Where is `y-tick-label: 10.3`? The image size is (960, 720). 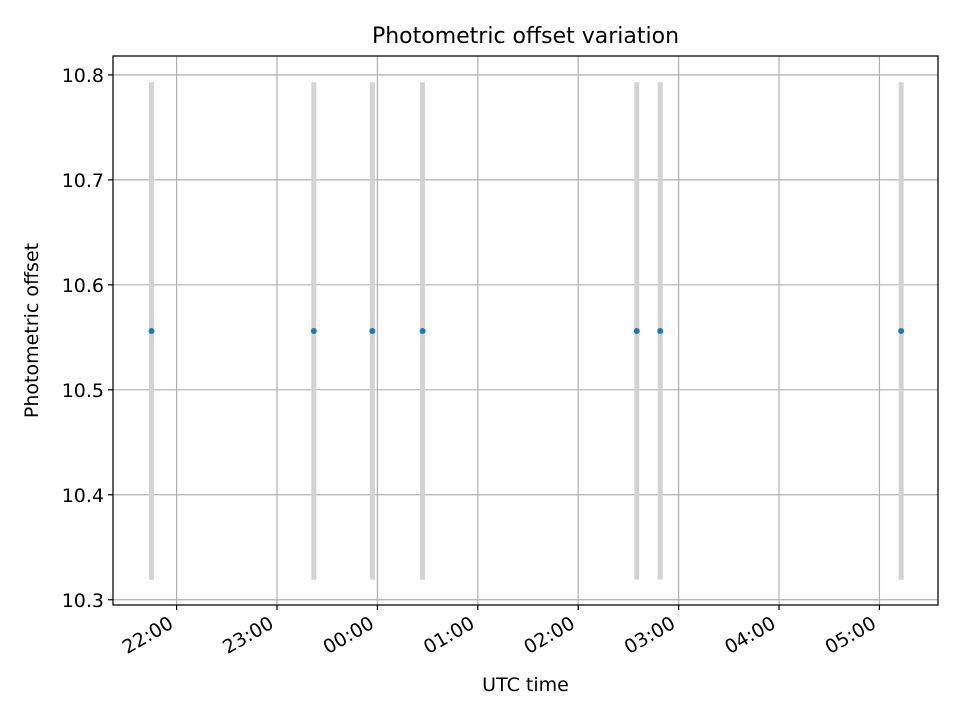
y-tick-label: 10.3 is located at coordinates (83, 601).